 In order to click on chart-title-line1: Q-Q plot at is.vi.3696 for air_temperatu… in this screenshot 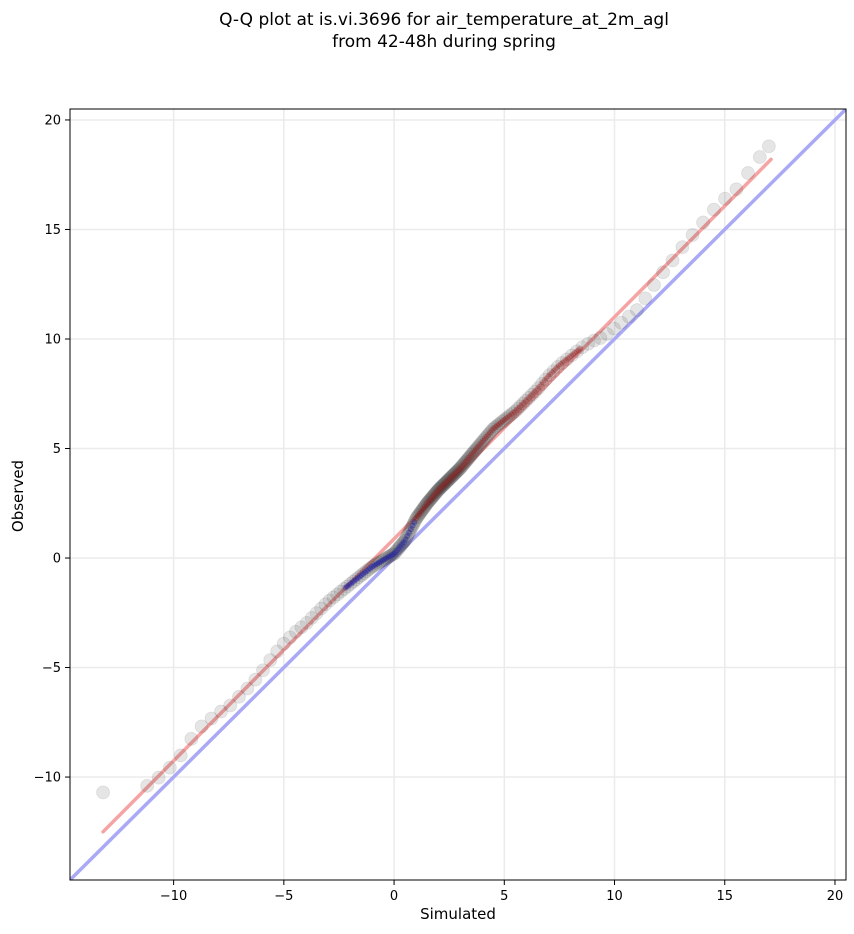, I will do `click(444, 20)`.